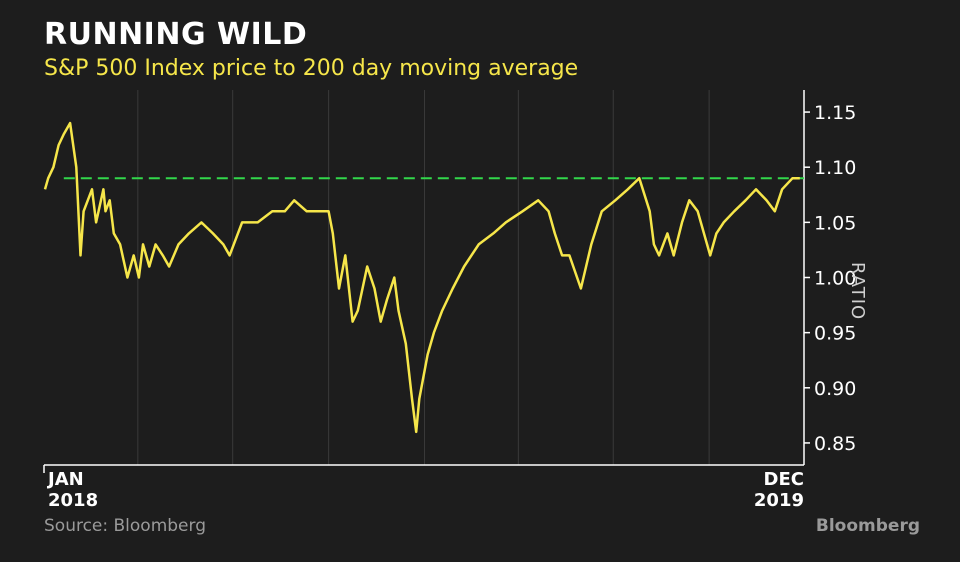 This screenshot has height=562, width=960. I want to click on y-tick-label: 0.95, so click(835, 334).